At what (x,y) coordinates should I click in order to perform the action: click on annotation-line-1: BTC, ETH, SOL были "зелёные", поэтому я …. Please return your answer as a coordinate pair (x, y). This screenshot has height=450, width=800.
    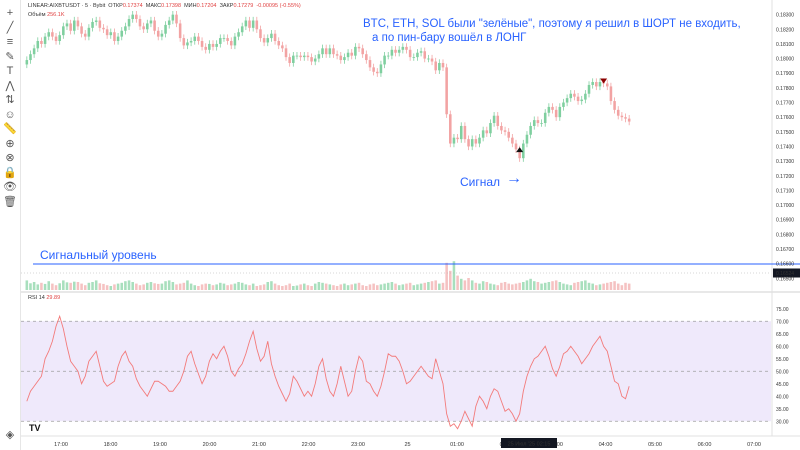
    Looking at the image, I should click on (552, 24).